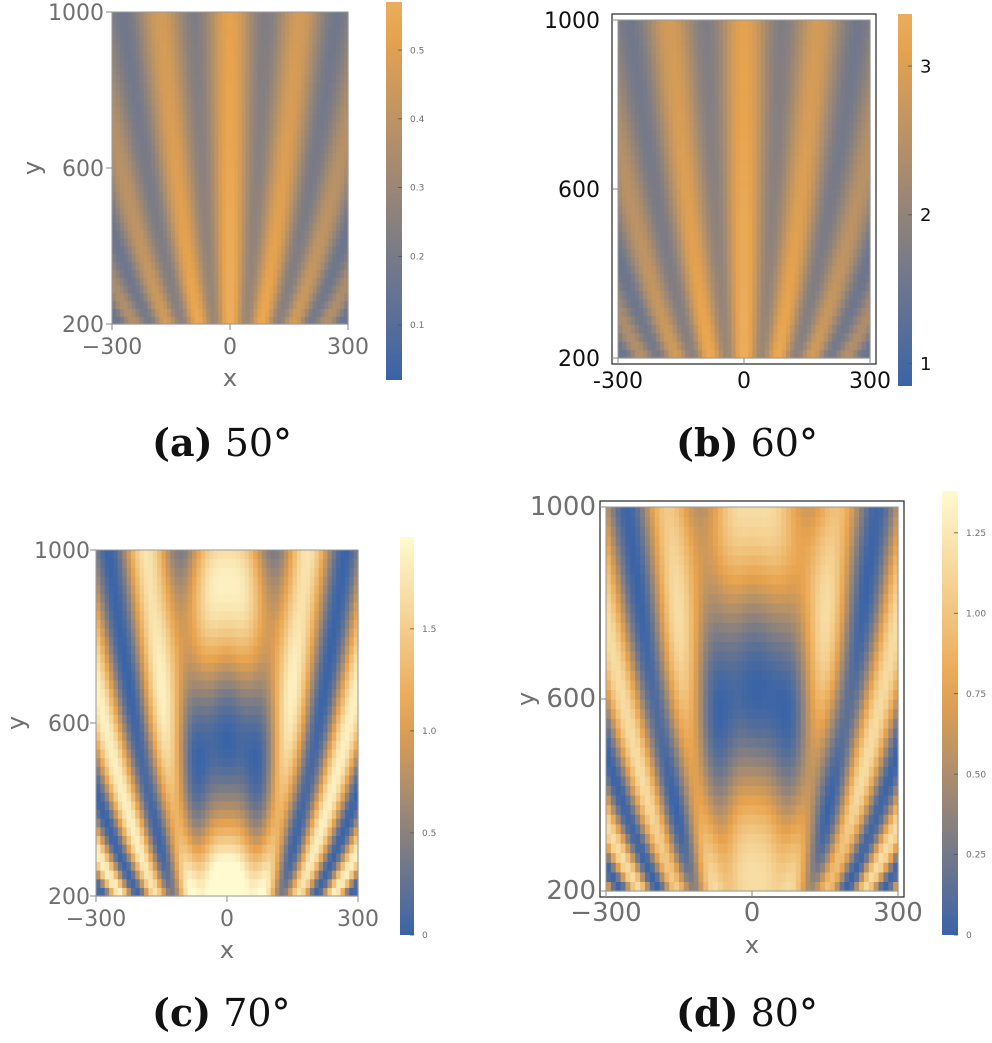 The image size is (992, 1043). Describe the element at coordinates (227, 723) in the screenshot. I see `heatmap-cells` at that location.